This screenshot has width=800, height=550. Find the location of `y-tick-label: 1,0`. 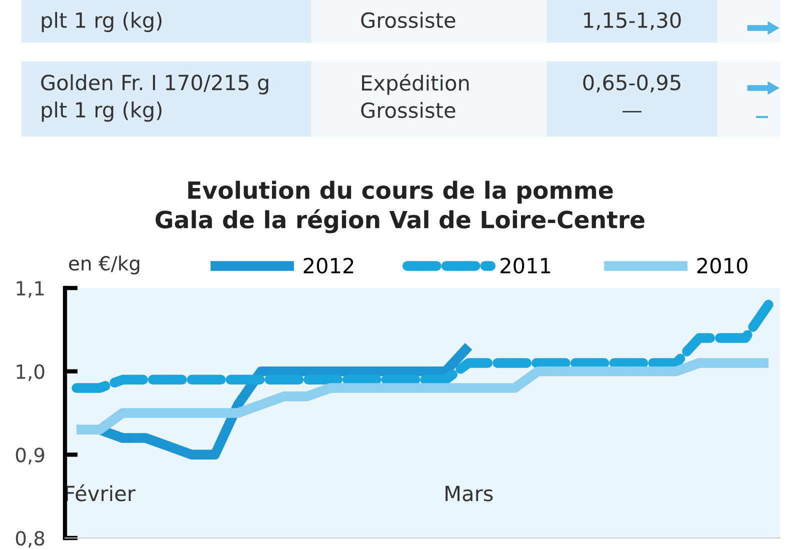

y-tick-label: 1,0 is located at coordinates (30, 372).